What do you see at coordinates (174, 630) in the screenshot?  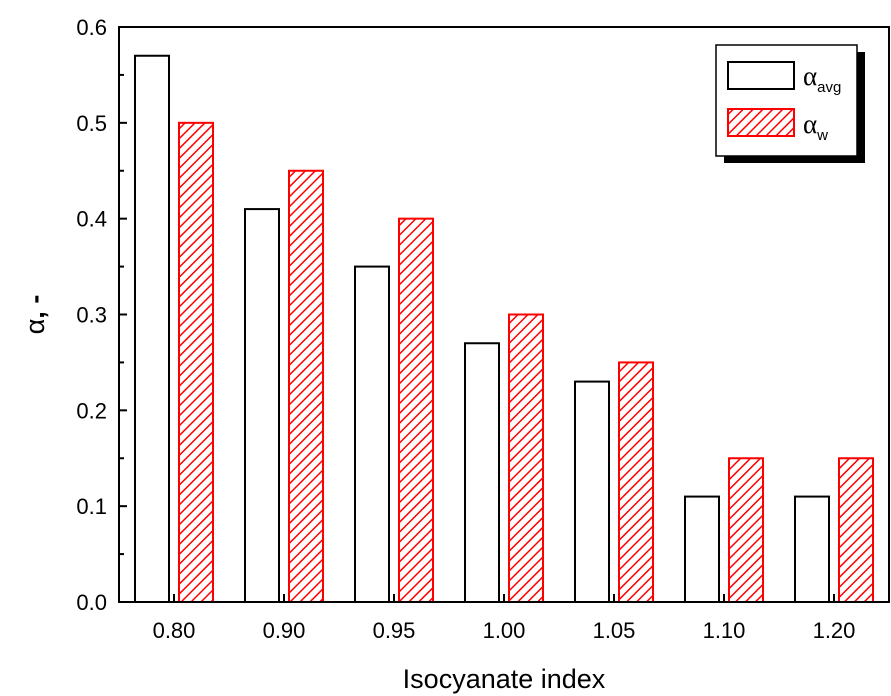 I see `x-tick-label: 0.80` at bounding box center [174, 630].